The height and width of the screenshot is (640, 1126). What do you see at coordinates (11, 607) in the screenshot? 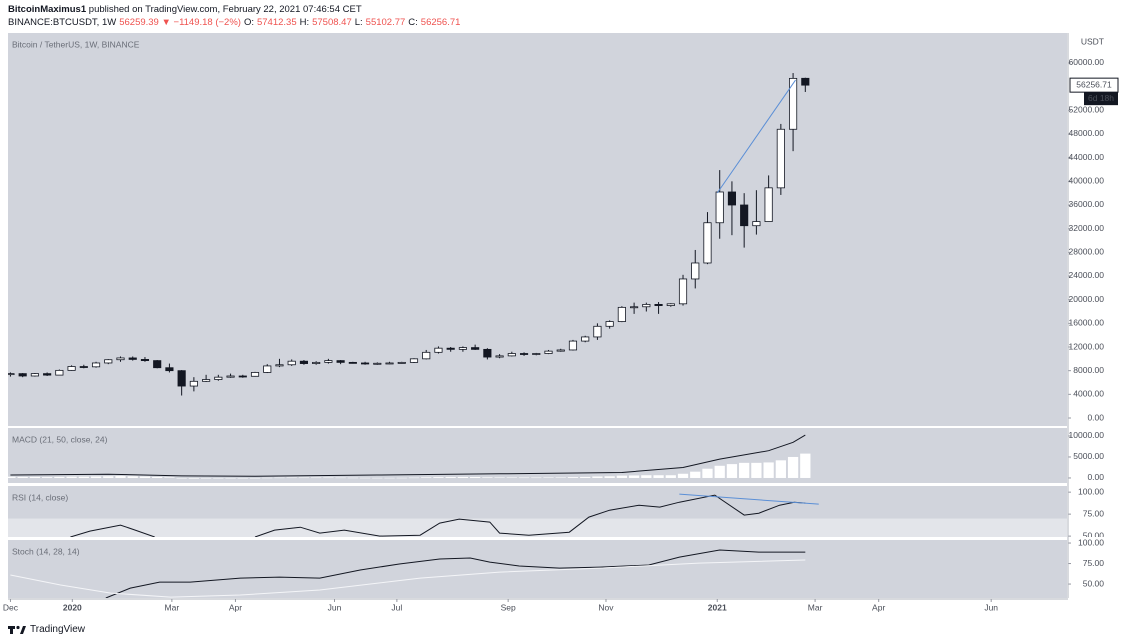
I see `x-tick-label: Dec` at bounding box center [11, 607].